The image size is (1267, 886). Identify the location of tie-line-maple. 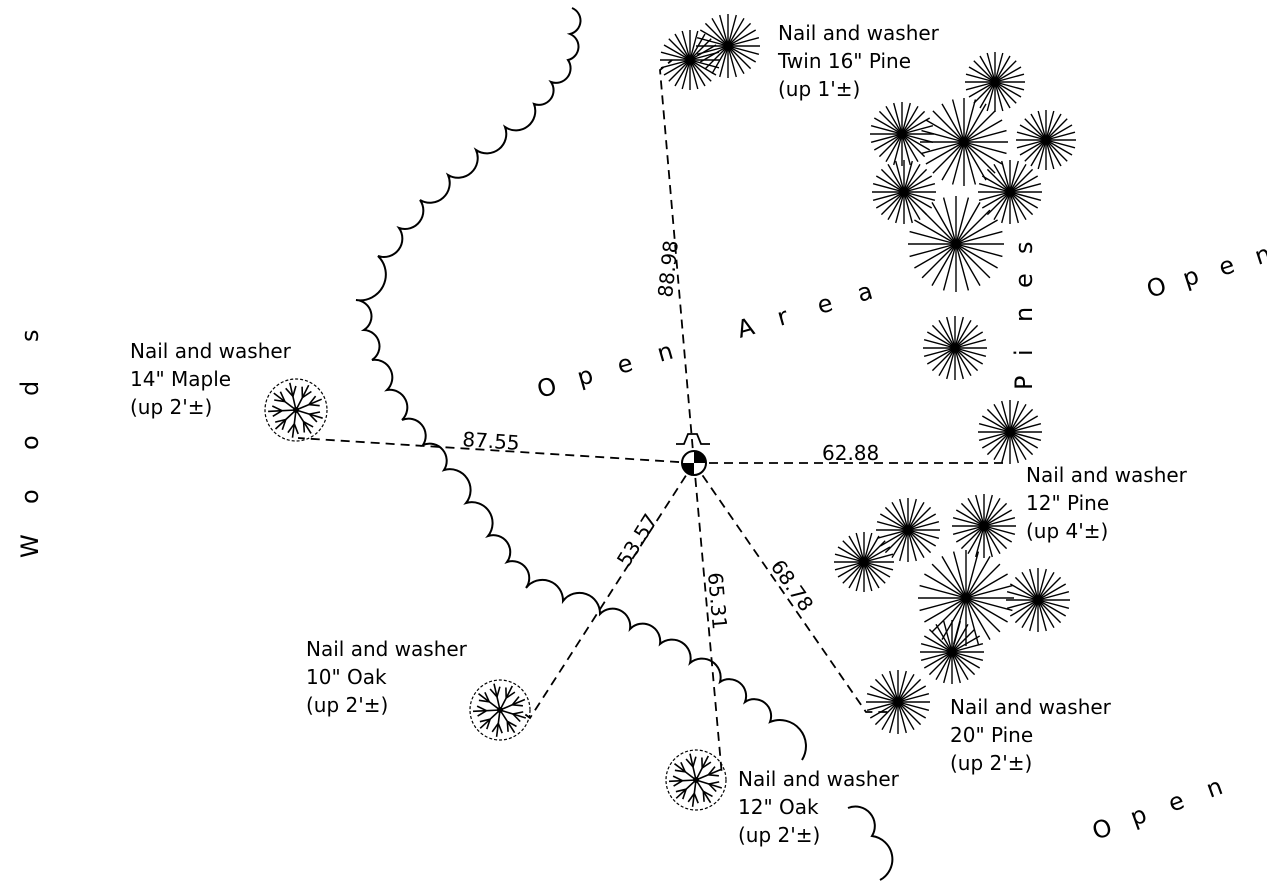
(496, 450).